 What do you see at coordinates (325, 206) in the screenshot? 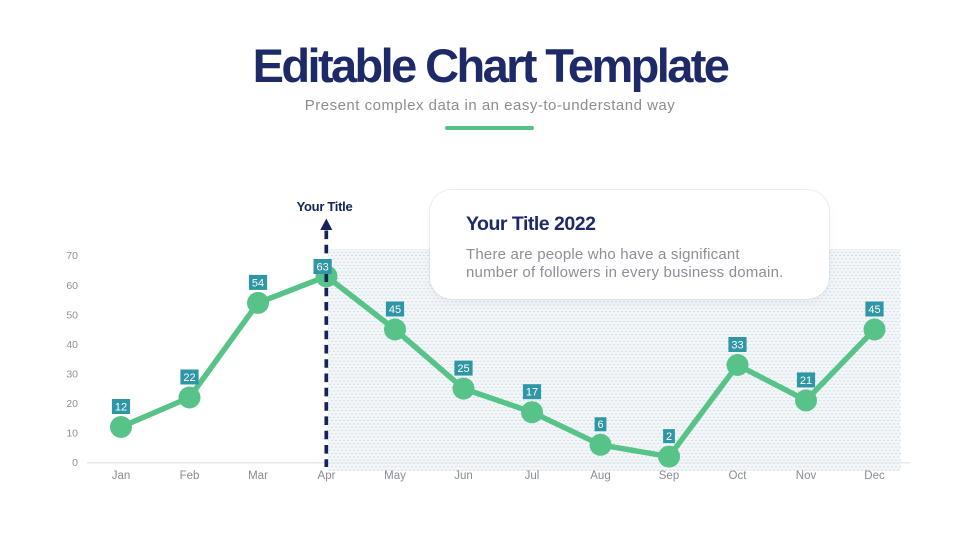
I see `svg-text: Your Title` at bounding box center [325, 206].